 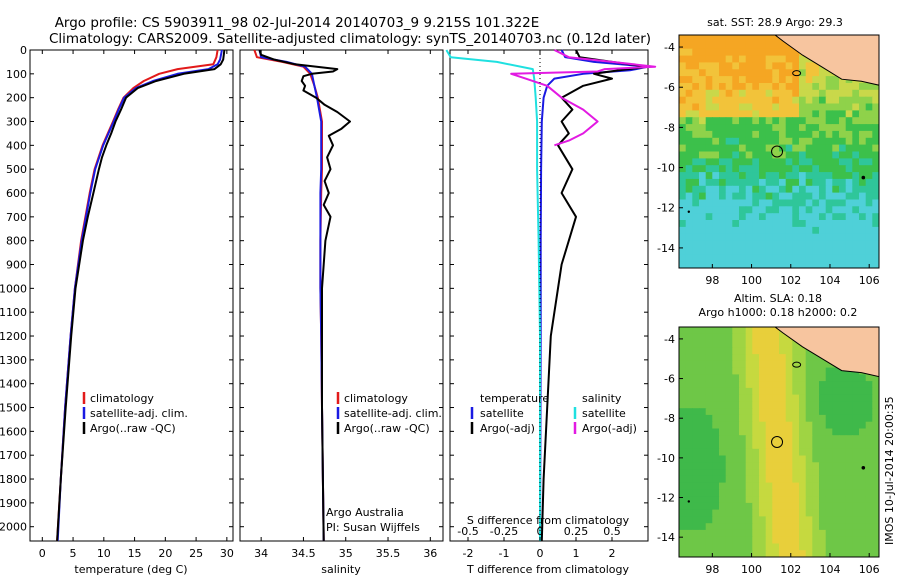 What do you see at coordinates (612, 553) in the screenshot?
I see `x-tick-label: 2` at bounding box center [612, 553].